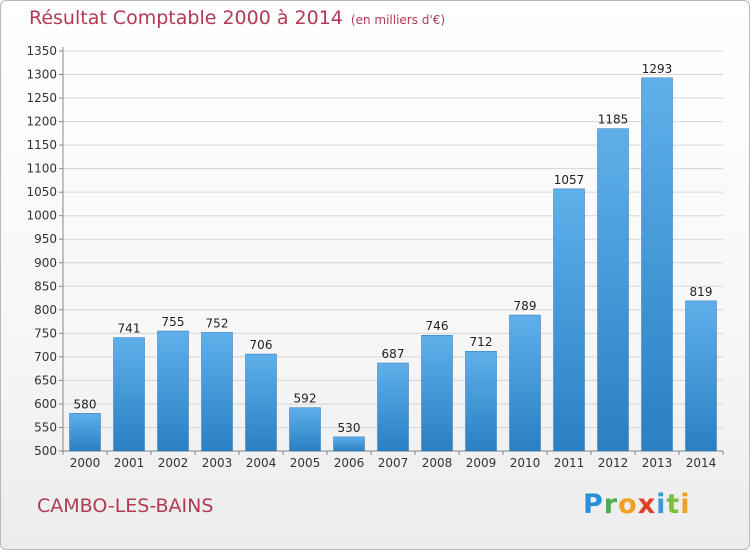  What do you see at coordinates (261, 463) in the screenshot?
I see `x-tick-label-2004: 2004` at bounding box center [261, 463].